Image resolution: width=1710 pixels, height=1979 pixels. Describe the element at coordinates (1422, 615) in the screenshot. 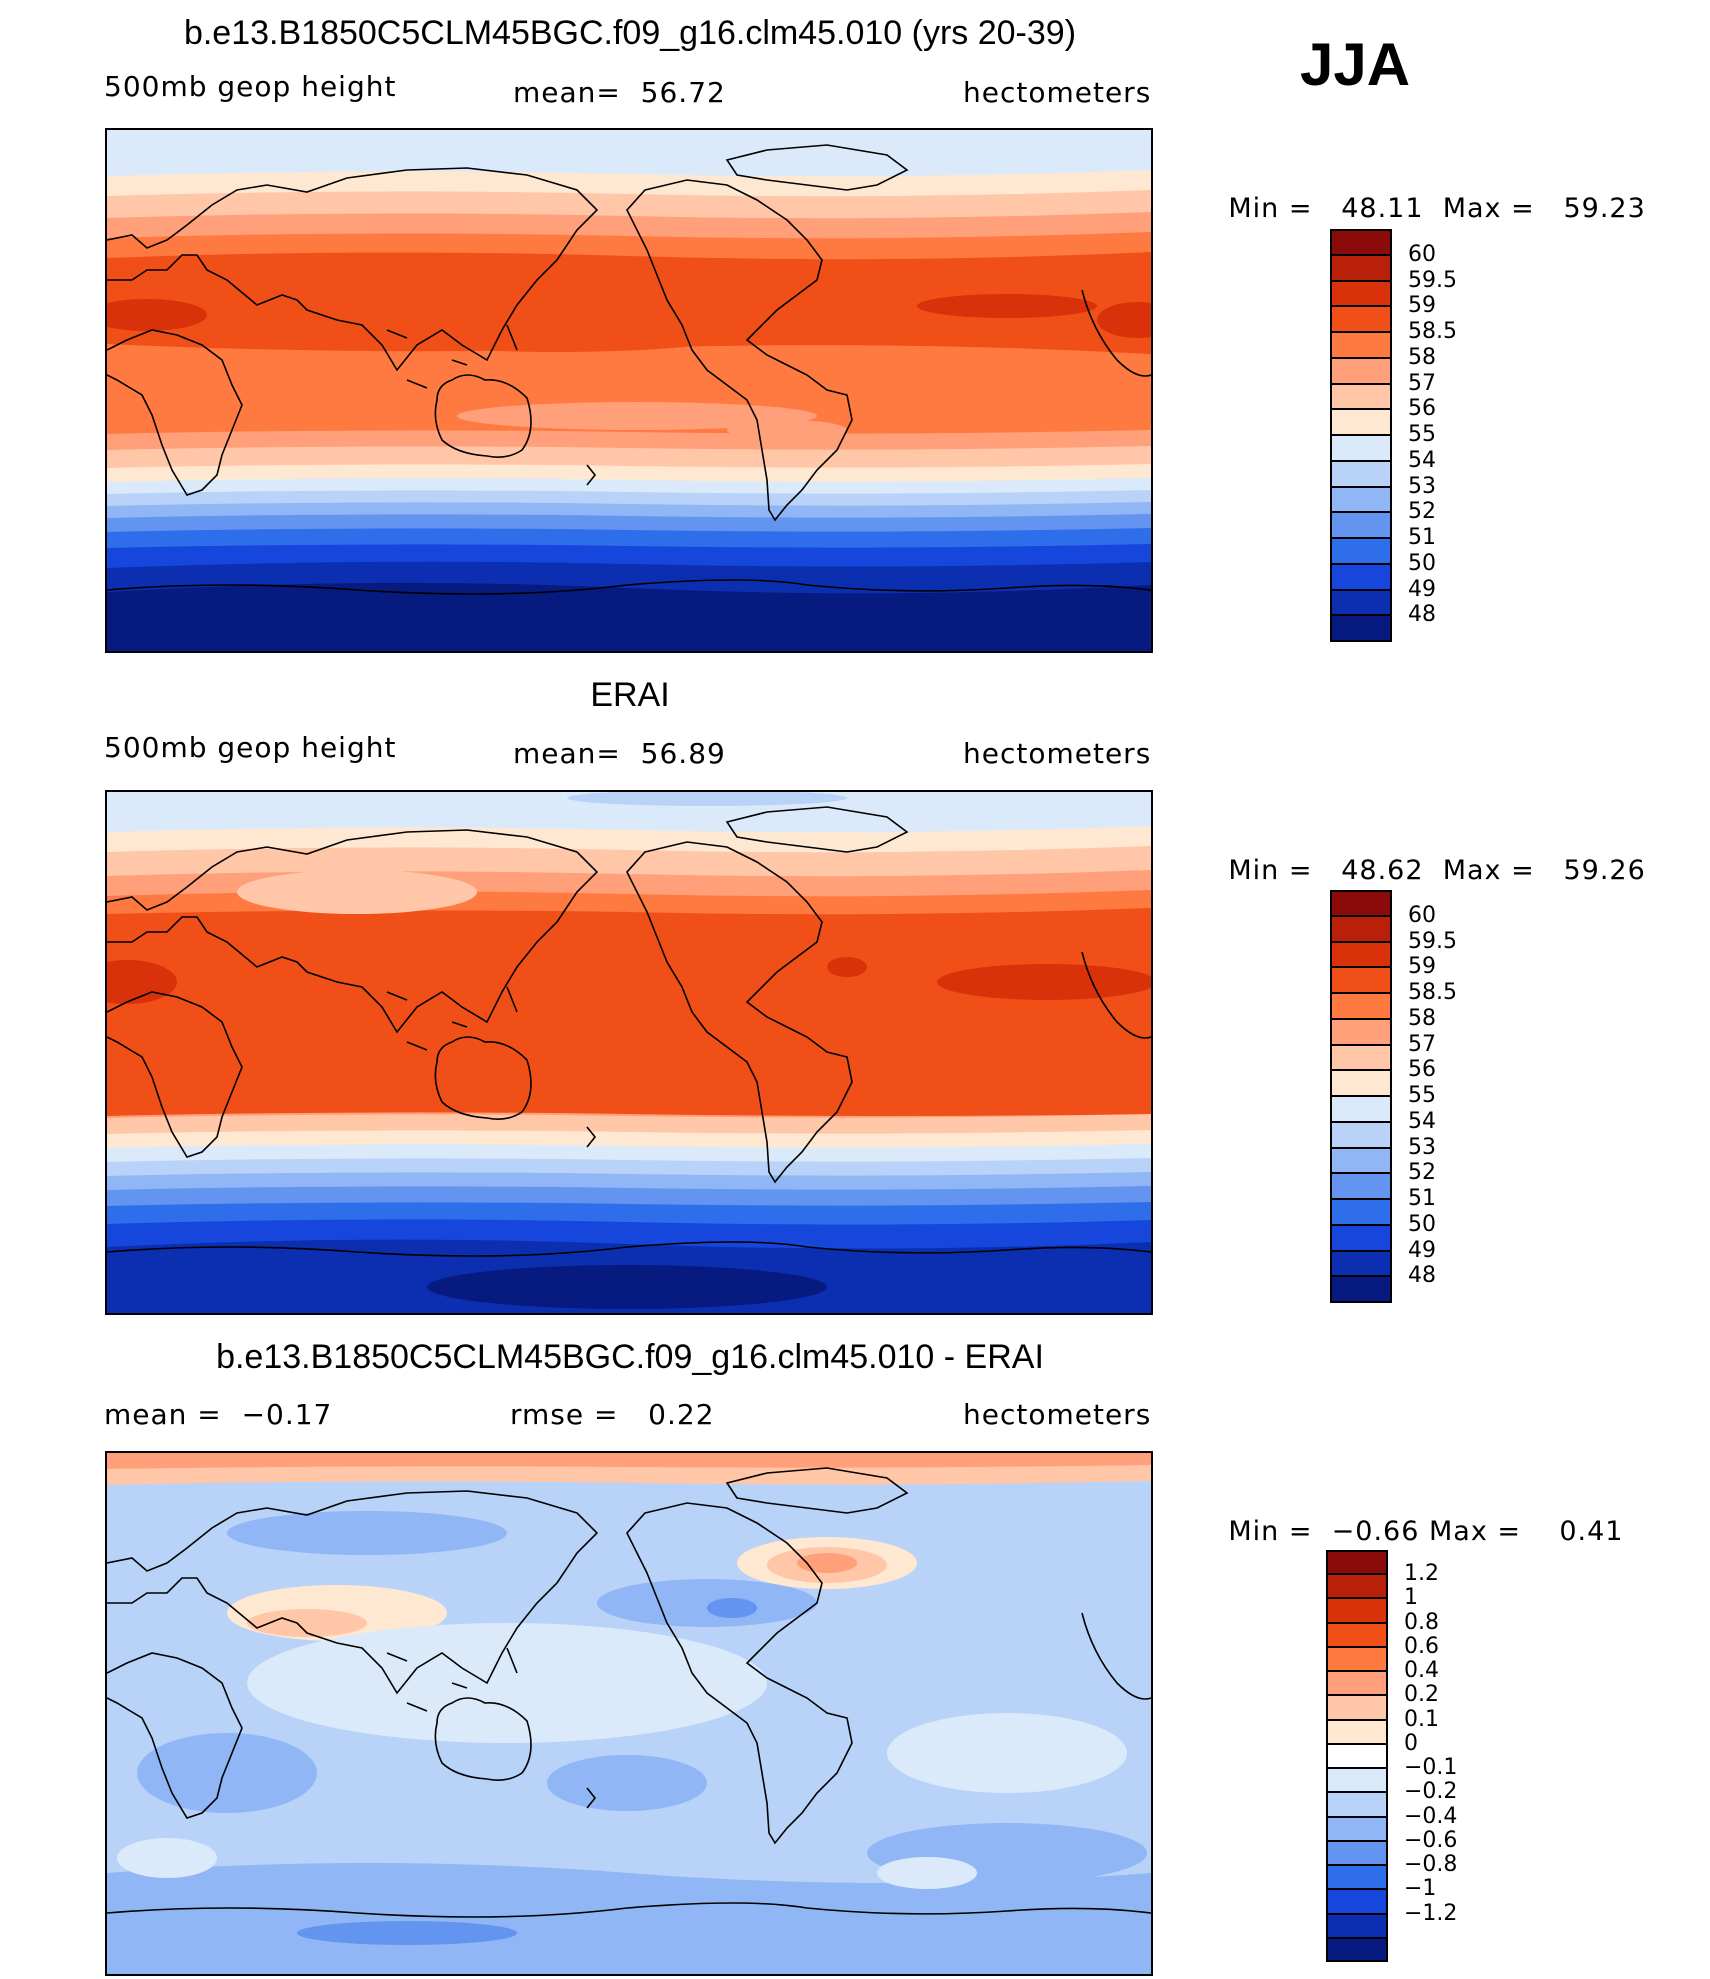

I see `panel-1-colorbar-label: 48` at that location.